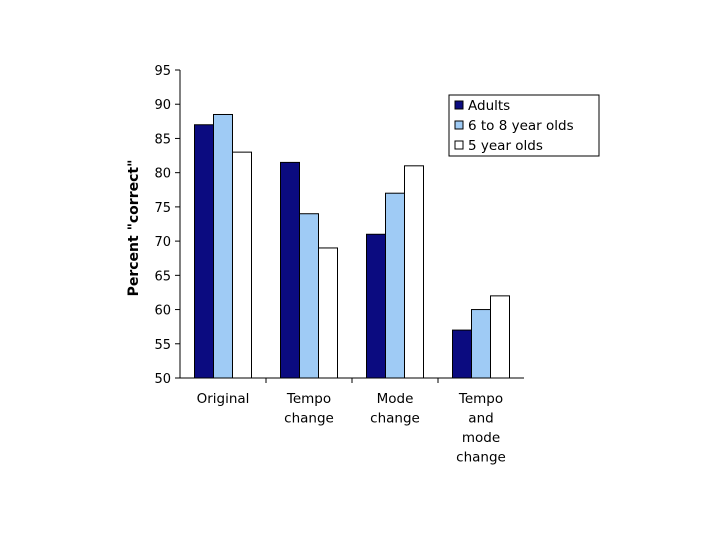  Describe the element at coordinates (395, 399) in the screenshot. I see `x-category-label: Mode` at that location.